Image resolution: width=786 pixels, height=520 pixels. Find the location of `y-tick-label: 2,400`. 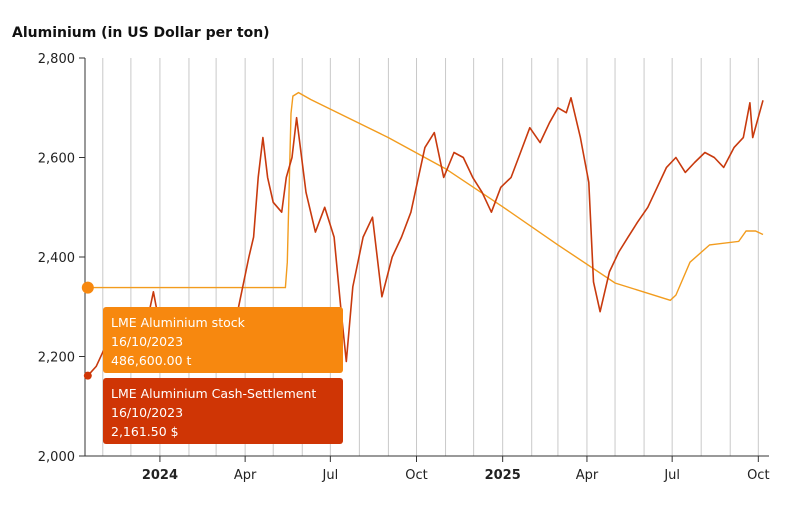

y-tick-label: 2,400 is located at coordinates (56, 258).